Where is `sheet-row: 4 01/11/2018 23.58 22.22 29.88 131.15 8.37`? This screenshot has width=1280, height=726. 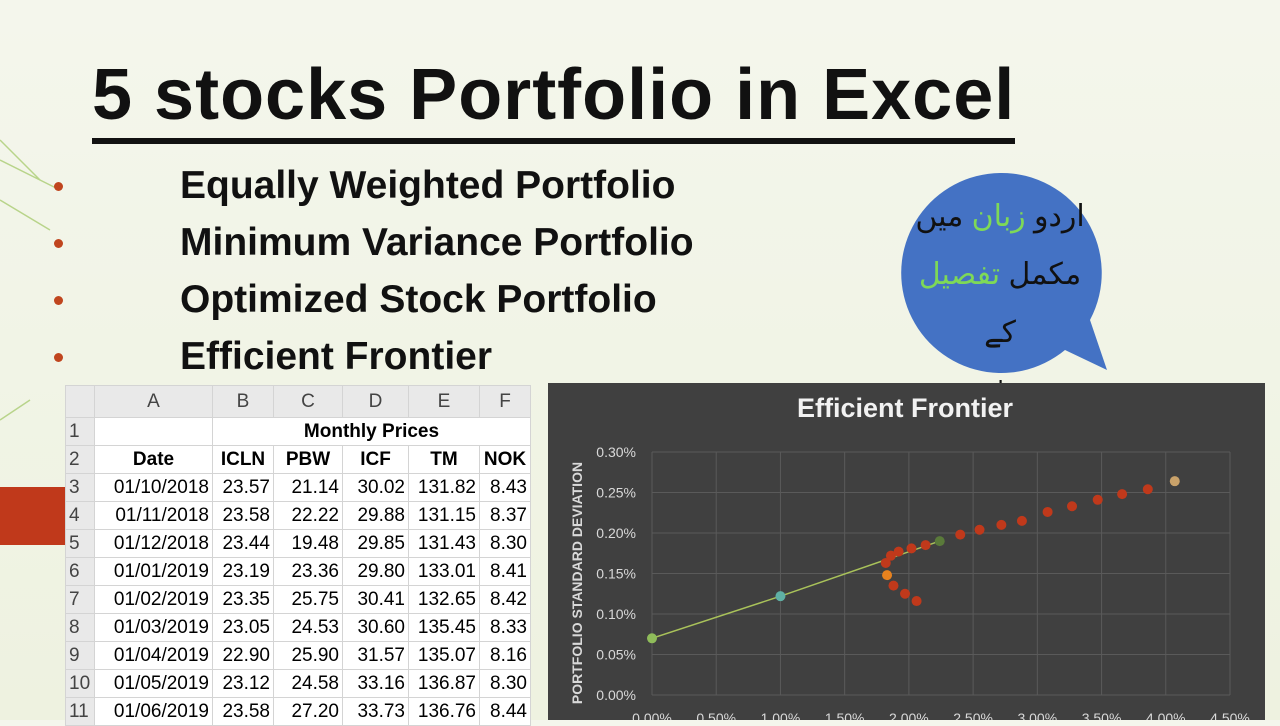
sheet-row: 4 01/11/2018 23.58 22.22 29.88 131.15 8.37 is located at coordinates (298, 515).